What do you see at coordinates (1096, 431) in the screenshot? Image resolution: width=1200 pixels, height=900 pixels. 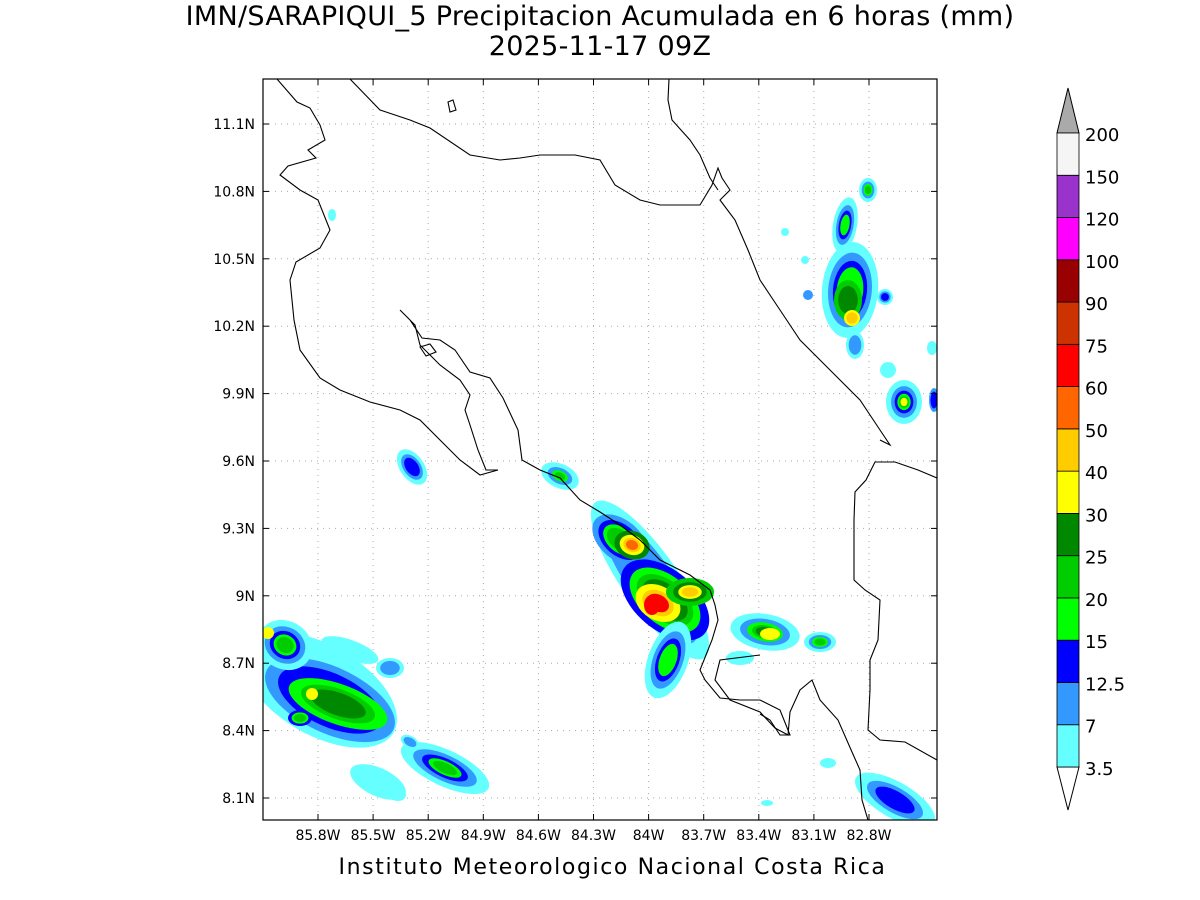 I see `colorbar-label: 50` at bounding box center [1096, 431].